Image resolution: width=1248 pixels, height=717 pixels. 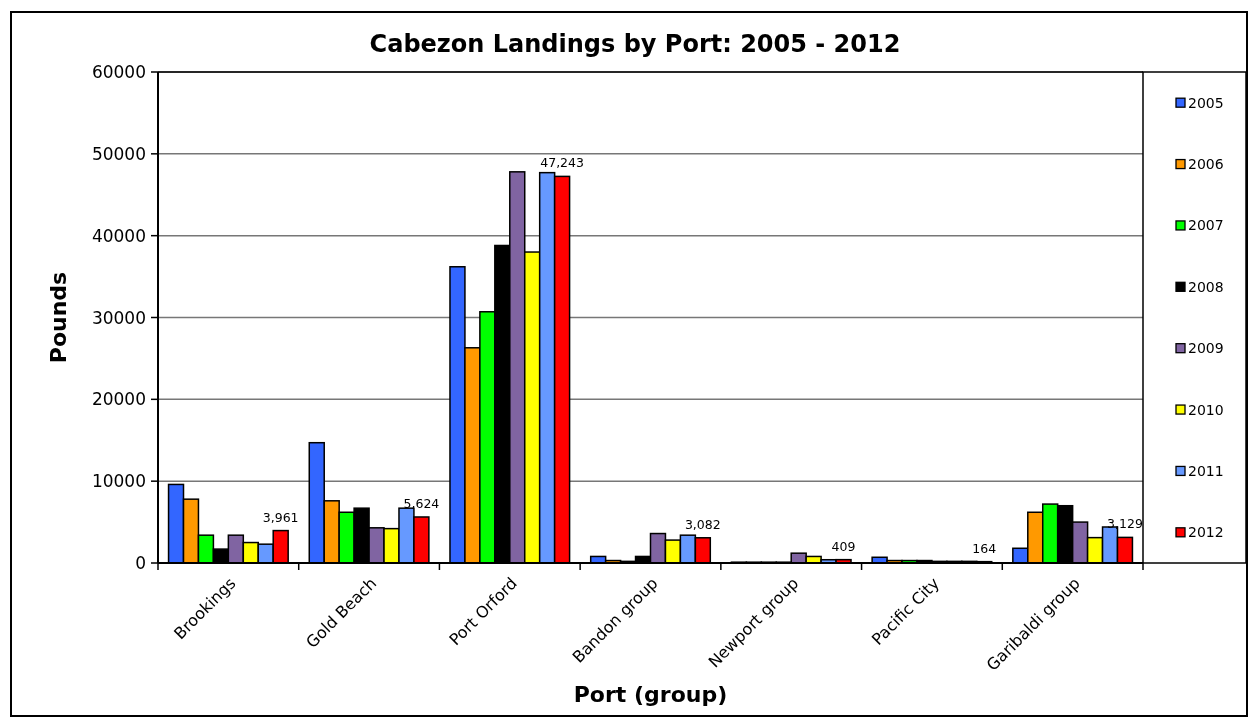 What do you see at coordinates (280, 517) in the screenshot?
I see `data-label: 3,961` at bounding box center [280, 517].